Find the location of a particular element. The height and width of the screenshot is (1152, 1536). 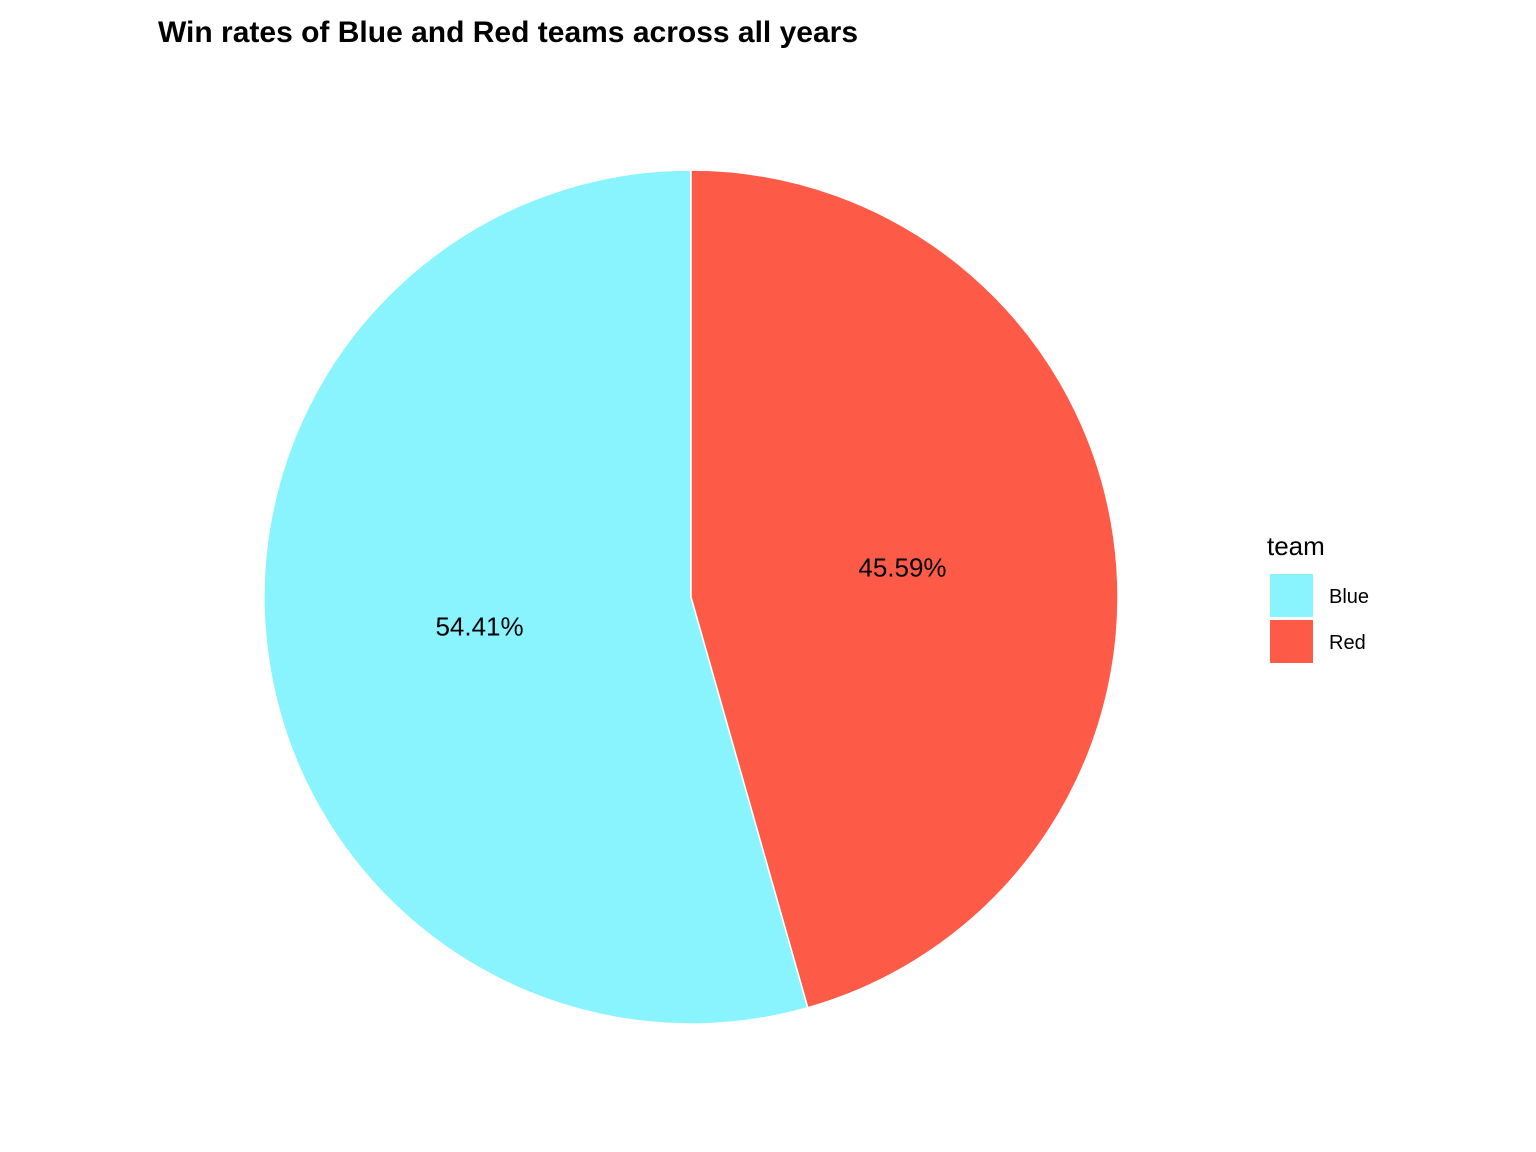

legend-items: Blue Red is located at coordinates (1319, 618).